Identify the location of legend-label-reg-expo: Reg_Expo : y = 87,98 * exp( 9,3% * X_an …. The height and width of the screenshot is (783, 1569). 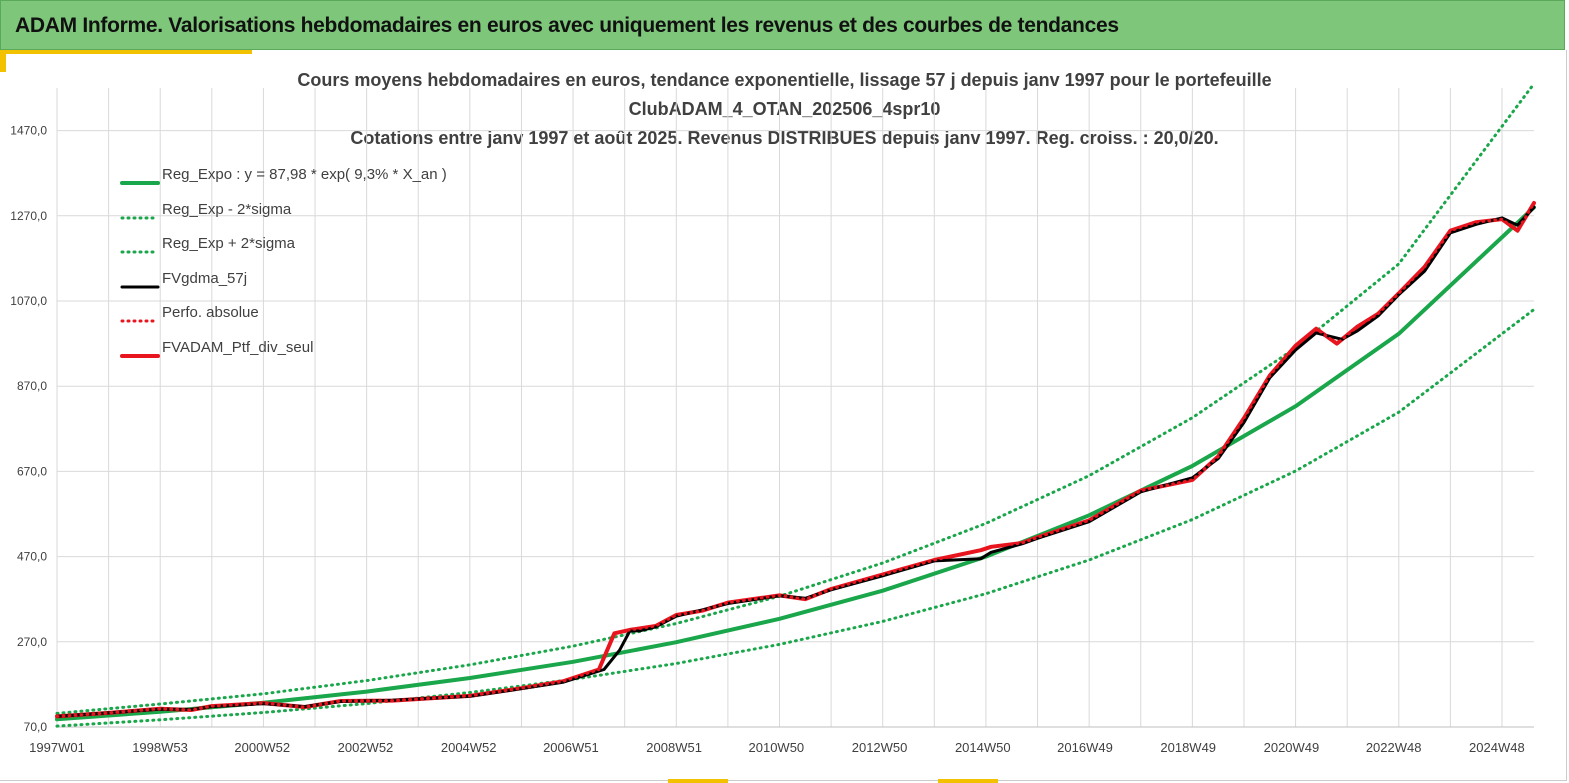
(304, 174).